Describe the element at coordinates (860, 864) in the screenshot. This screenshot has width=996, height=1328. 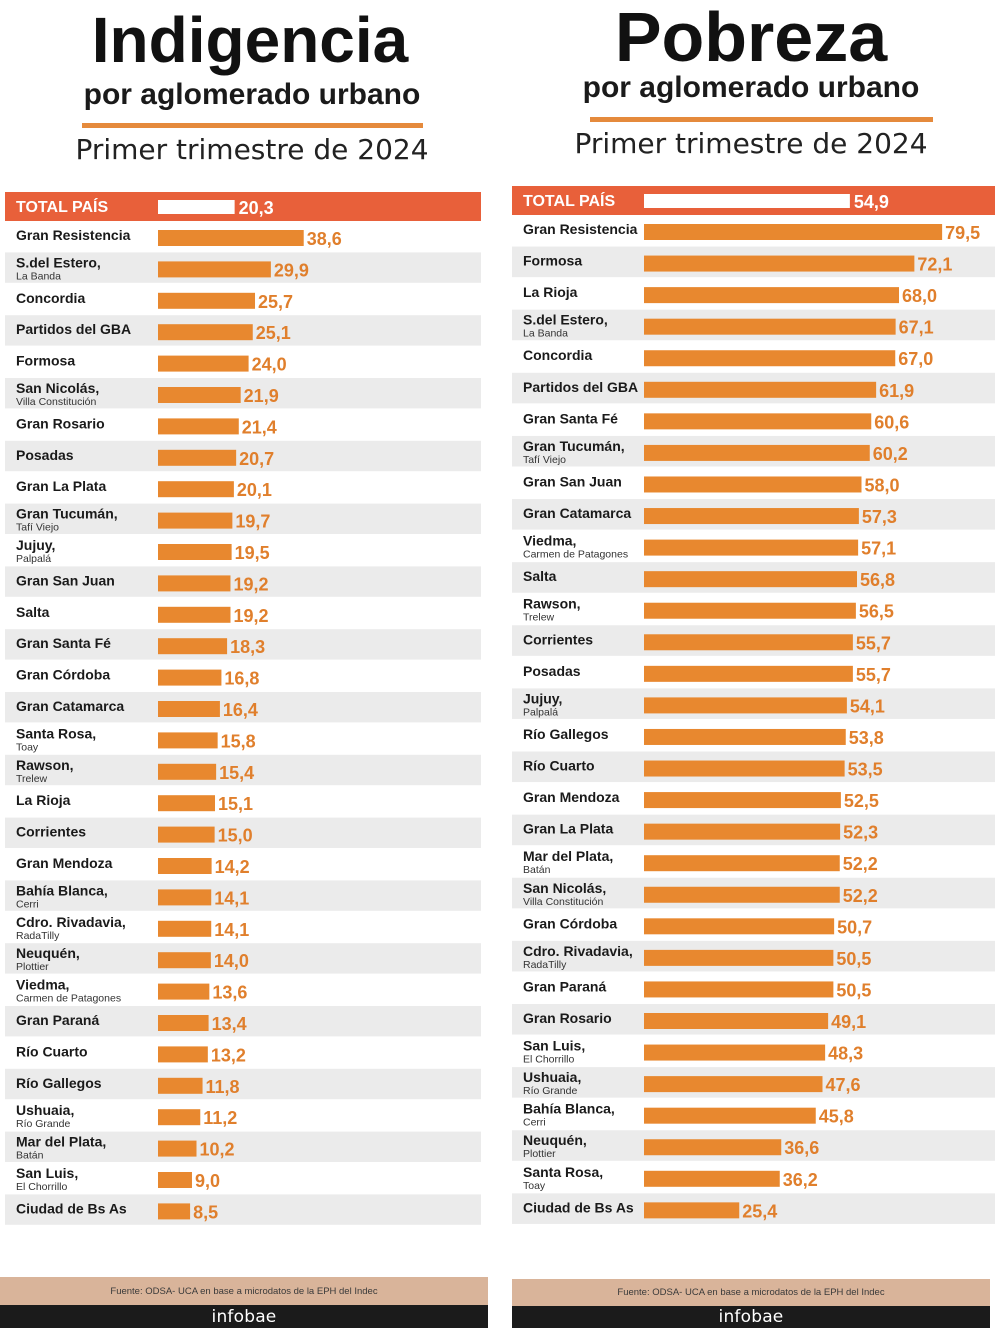
I see `value-label-mar-del-plata: 52,2` at that location.